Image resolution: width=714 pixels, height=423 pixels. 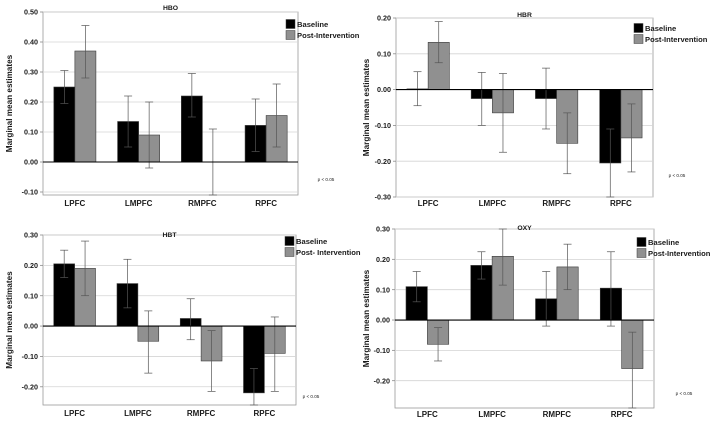 I want to click on y-tick-label: 0.40, so click(x=31, y=42).